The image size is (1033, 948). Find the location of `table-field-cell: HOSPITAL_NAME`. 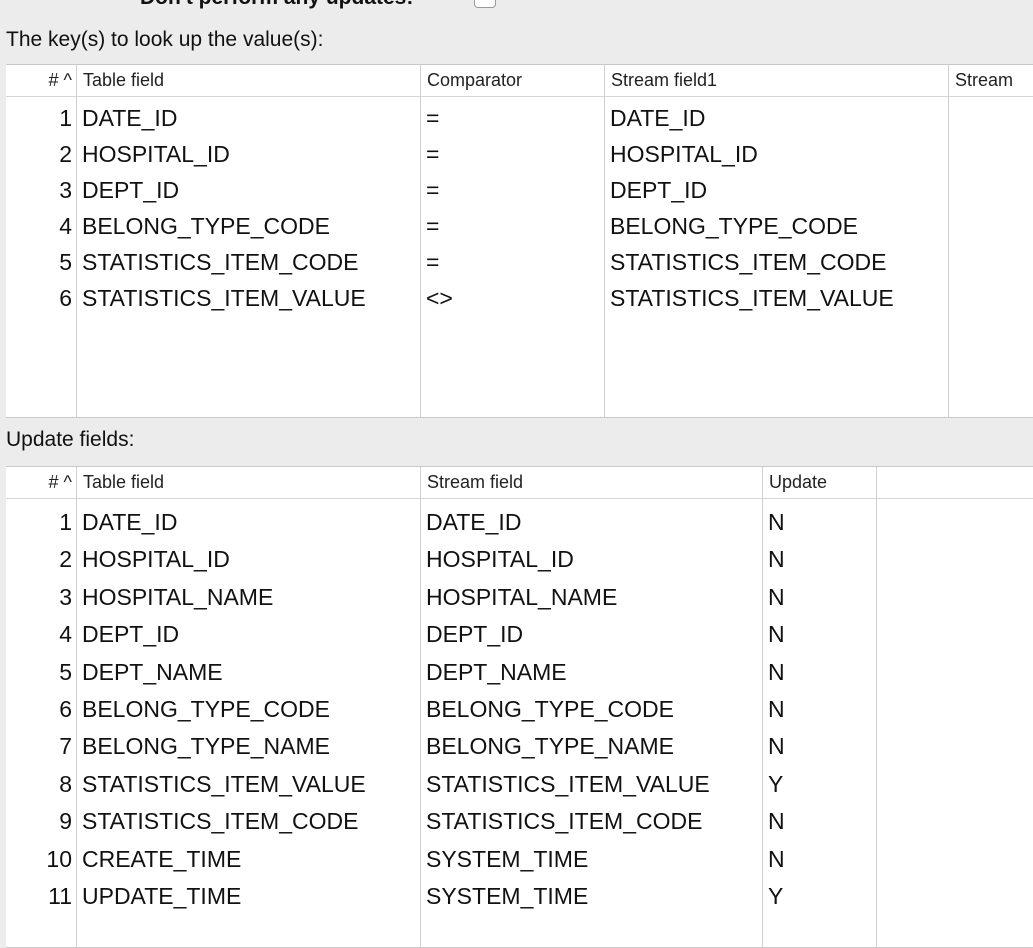

table-field-cell: HOSPITAL_NAME is located at coordinates (178, 596).